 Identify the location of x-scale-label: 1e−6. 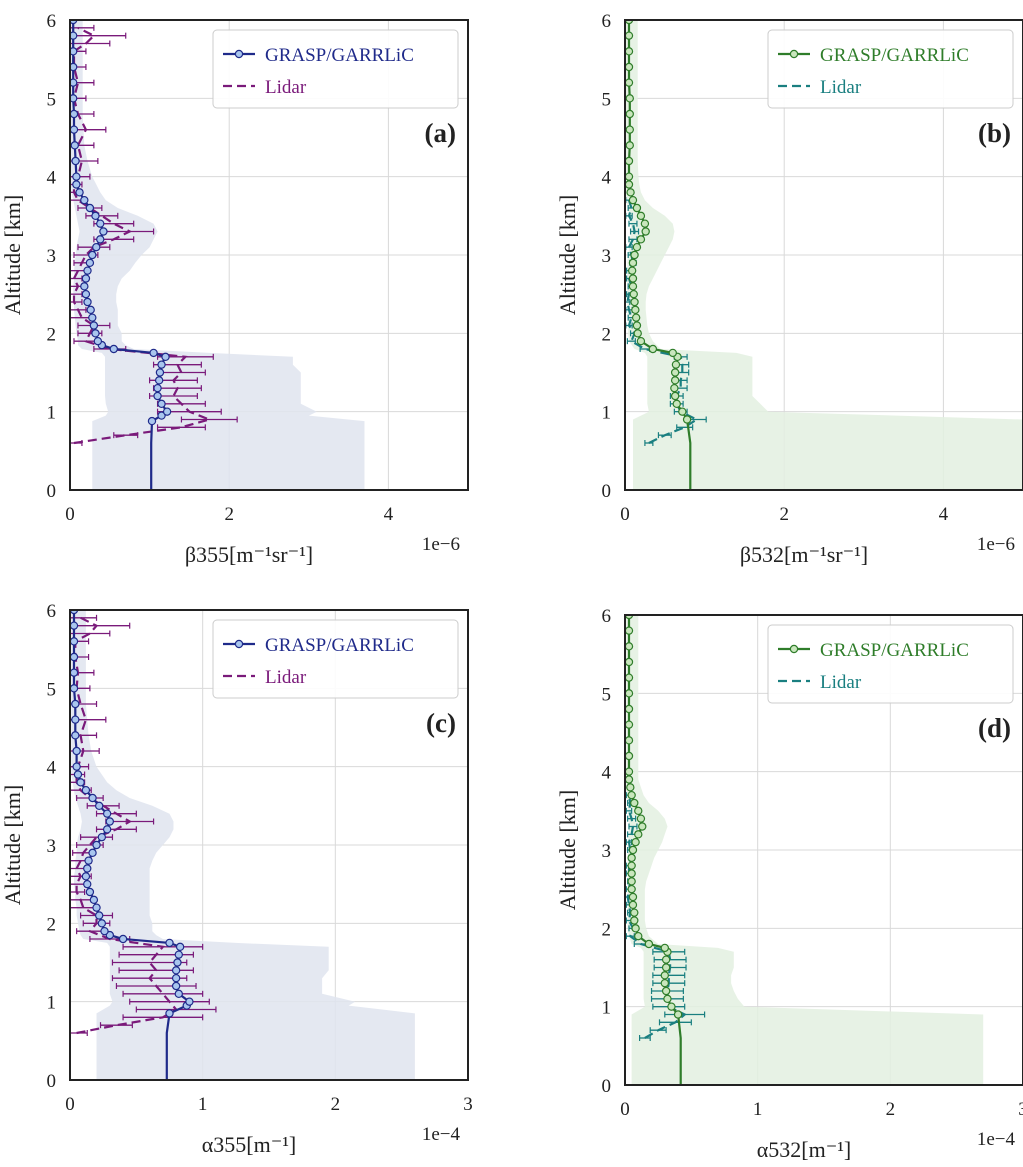
(996, 544).